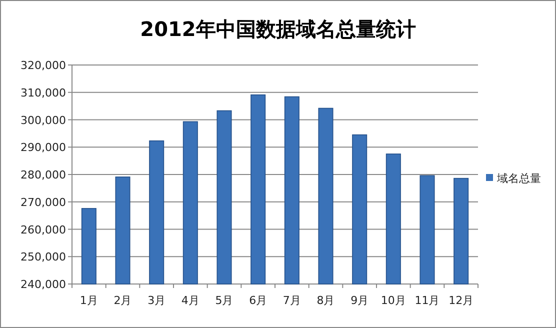 The image size is (556, 328). What do you see at coordinates (427, 300) in the screenshot?
I see `x-tick-label: 11月` at bounding box center [427, 300].